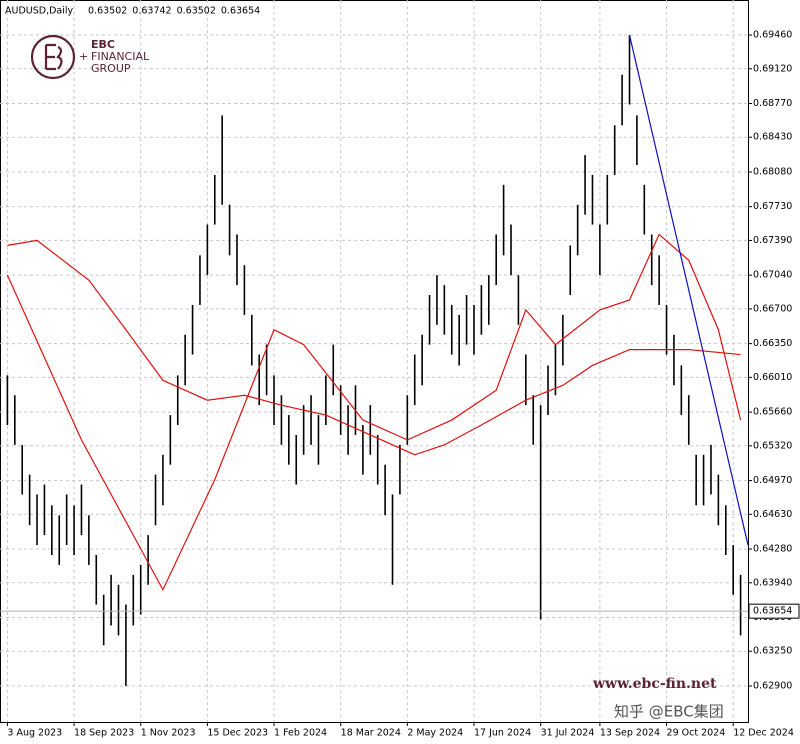 The height and width of the screenshot is (744, 800). What do you see at coordinates (772, 685) in the screenshot?
I see `y-tick-label: 0.62900` at bounding box center [772, 685].